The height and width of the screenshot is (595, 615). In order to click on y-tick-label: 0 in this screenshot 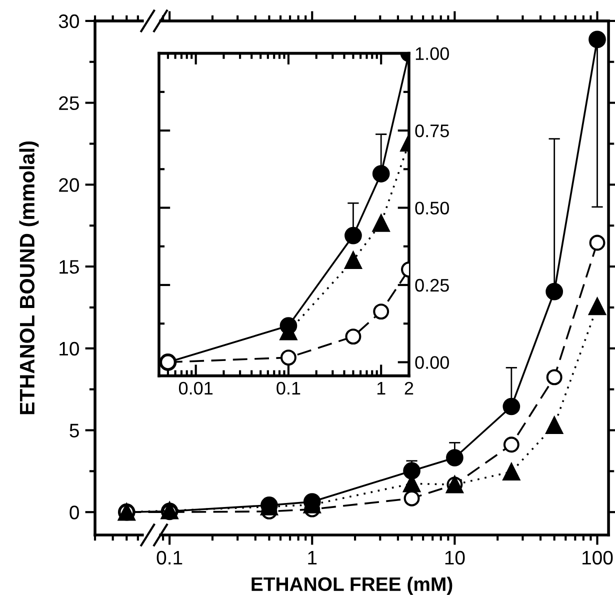, I will do `click(74, 513)`.